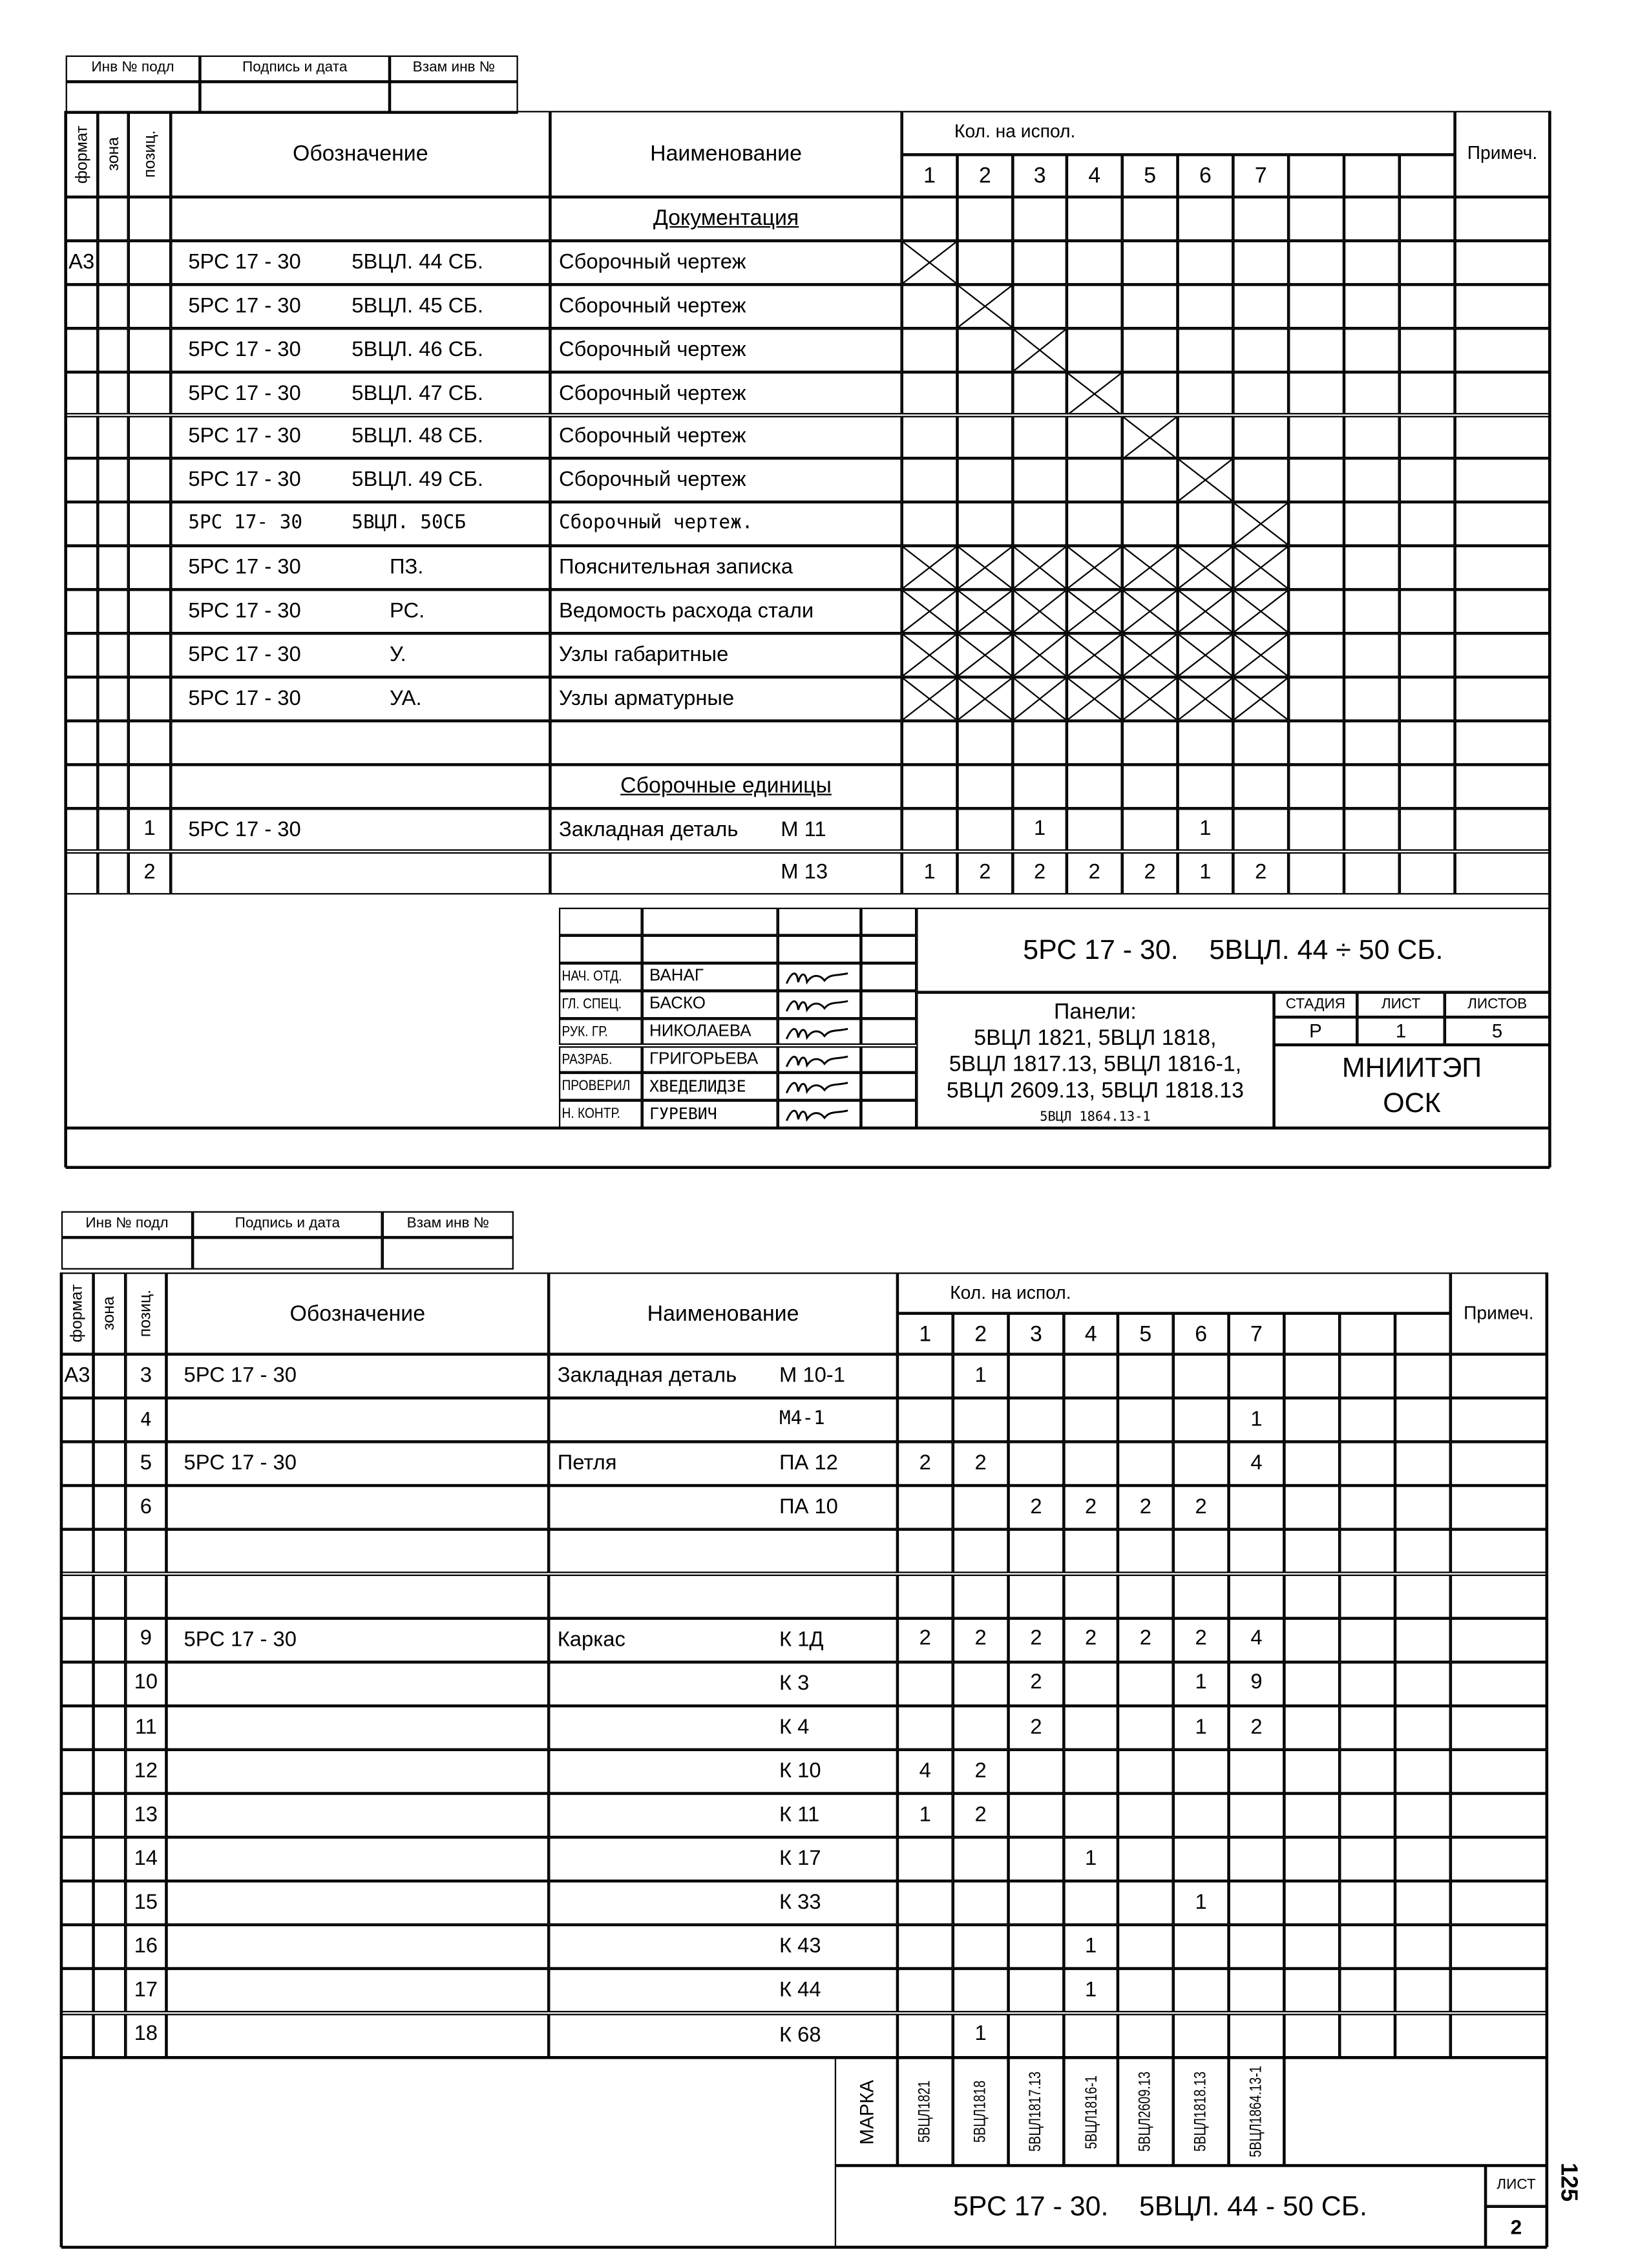 Image resolution: width=1649 pixels, height=2268 pixels. I want to click on stamp-field, so click(132, 97).